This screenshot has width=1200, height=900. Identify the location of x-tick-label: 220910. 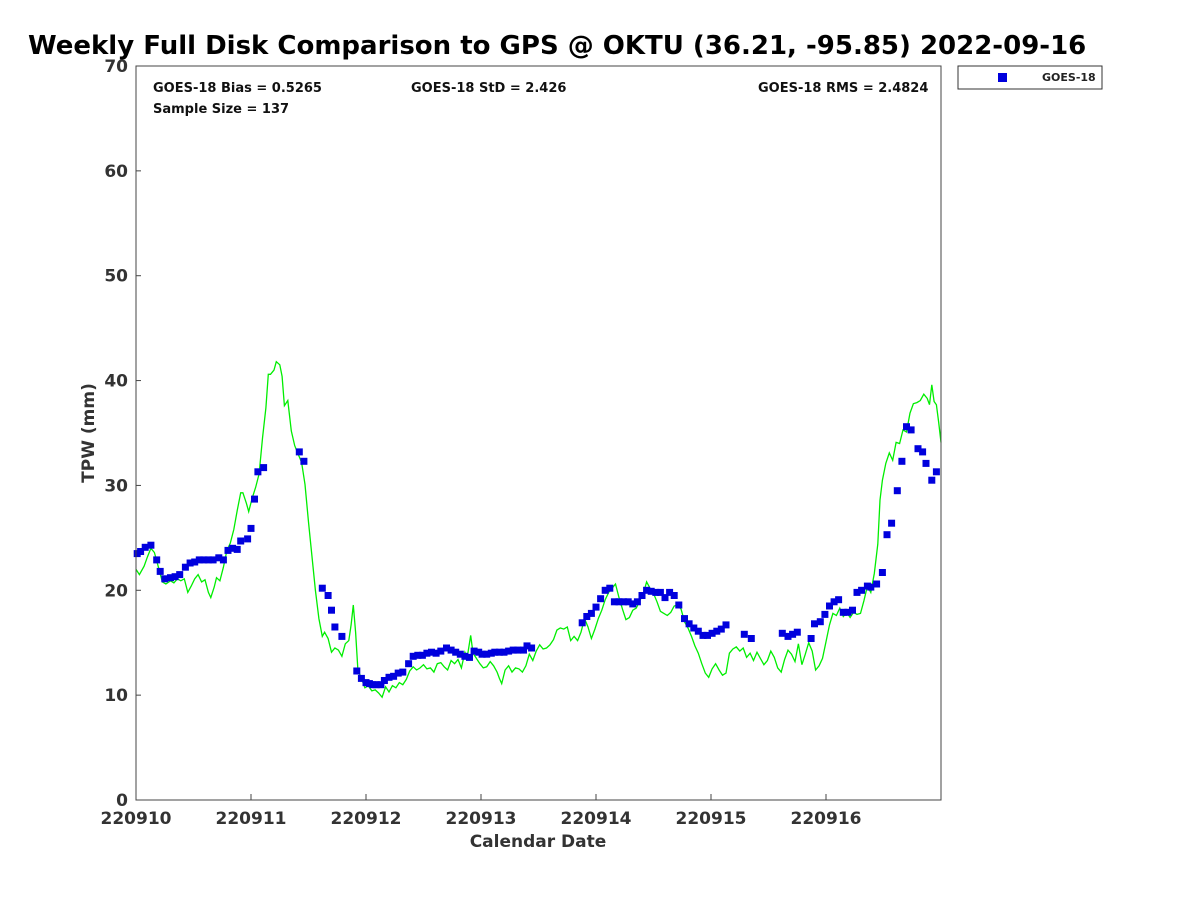
(136, 819).